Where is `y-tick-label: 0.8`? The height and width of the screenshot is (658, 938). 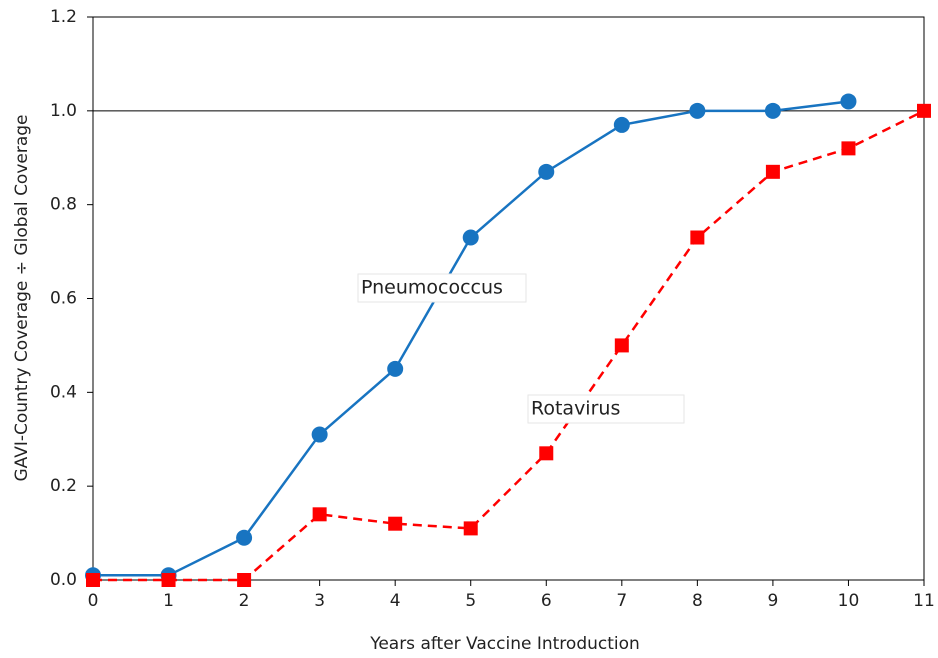
y-tick-label: 0.8 is located at coordinates (63, 205).